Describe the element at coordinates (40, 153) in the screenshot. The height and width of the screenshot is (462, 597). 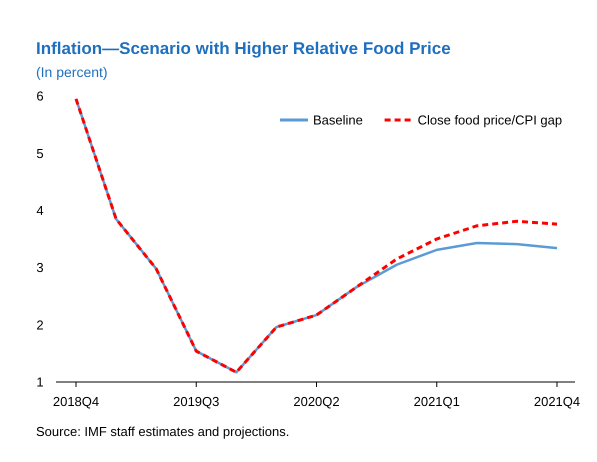
I see `y-tick-label: 5` at that location.